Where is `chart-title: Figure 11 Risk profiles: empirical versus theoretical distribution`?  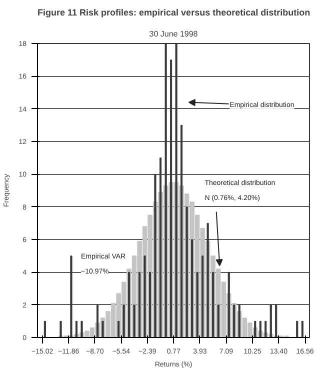
chart-title: Figure 11 Risk profiles: empirical versus theoretical distribution is located at coordinates (174, 13).